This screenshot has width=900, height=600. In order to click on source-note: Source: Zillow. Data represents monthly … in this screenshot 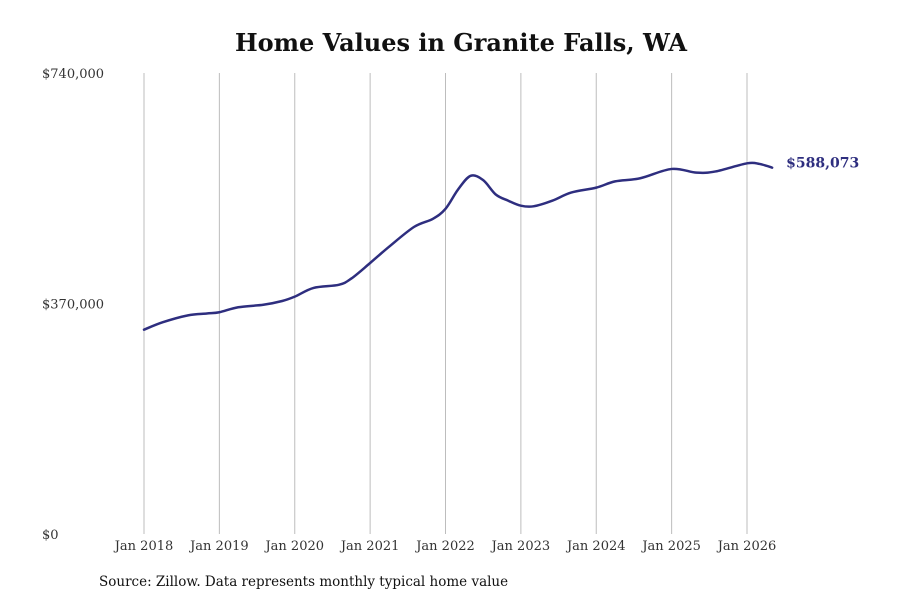, I will do `click(304, 582)`.